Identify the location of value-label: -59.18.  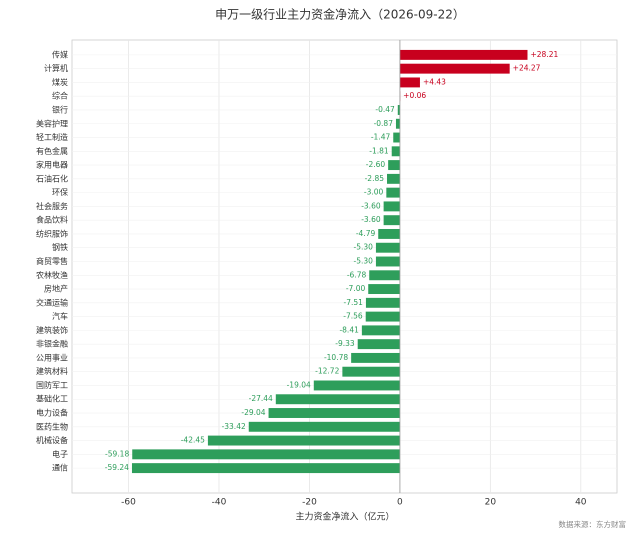
(117, 453).